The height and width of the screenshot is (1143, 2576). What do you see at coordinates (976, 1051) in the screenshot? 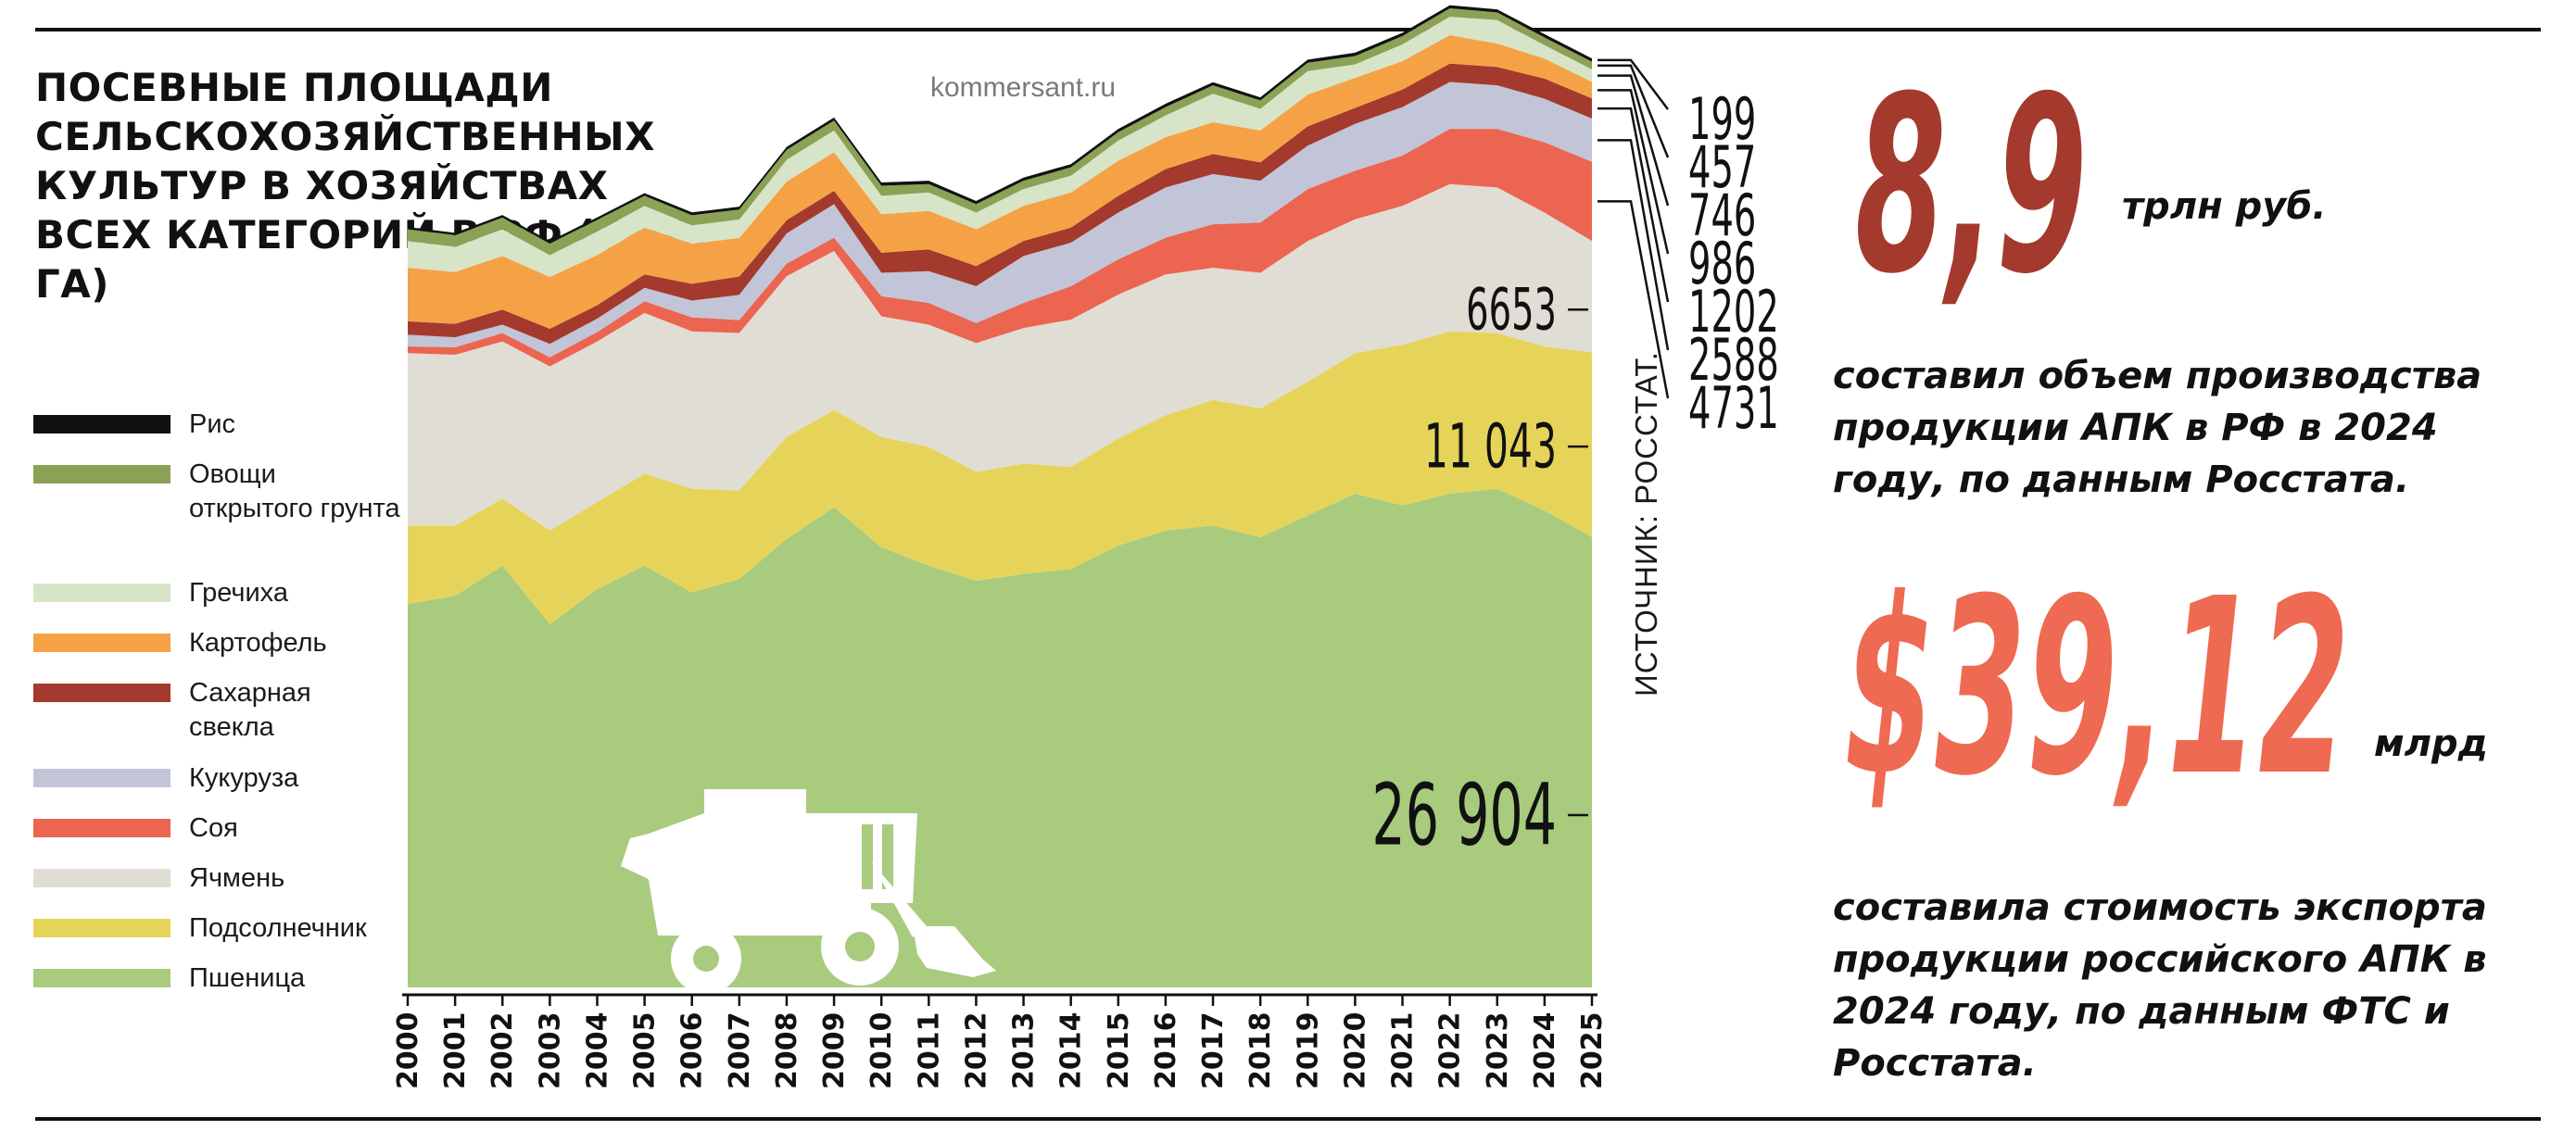
I see `x-tick-label: 2012` at bounding box center [976, 1051].